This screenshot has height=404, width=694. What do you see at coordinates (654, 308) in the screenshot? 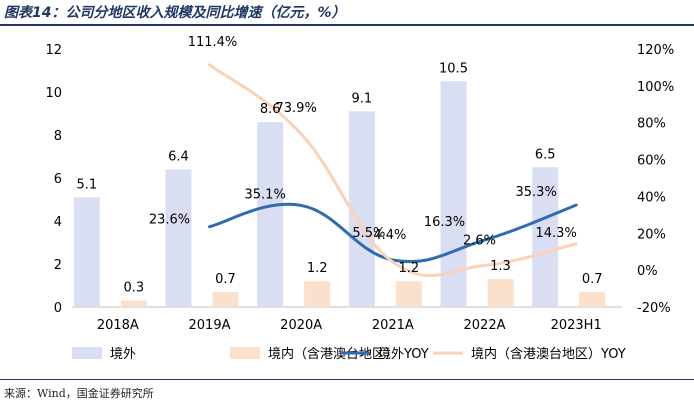
I see `y-right-tick-label: -20%` at bounding box center [654, 308].